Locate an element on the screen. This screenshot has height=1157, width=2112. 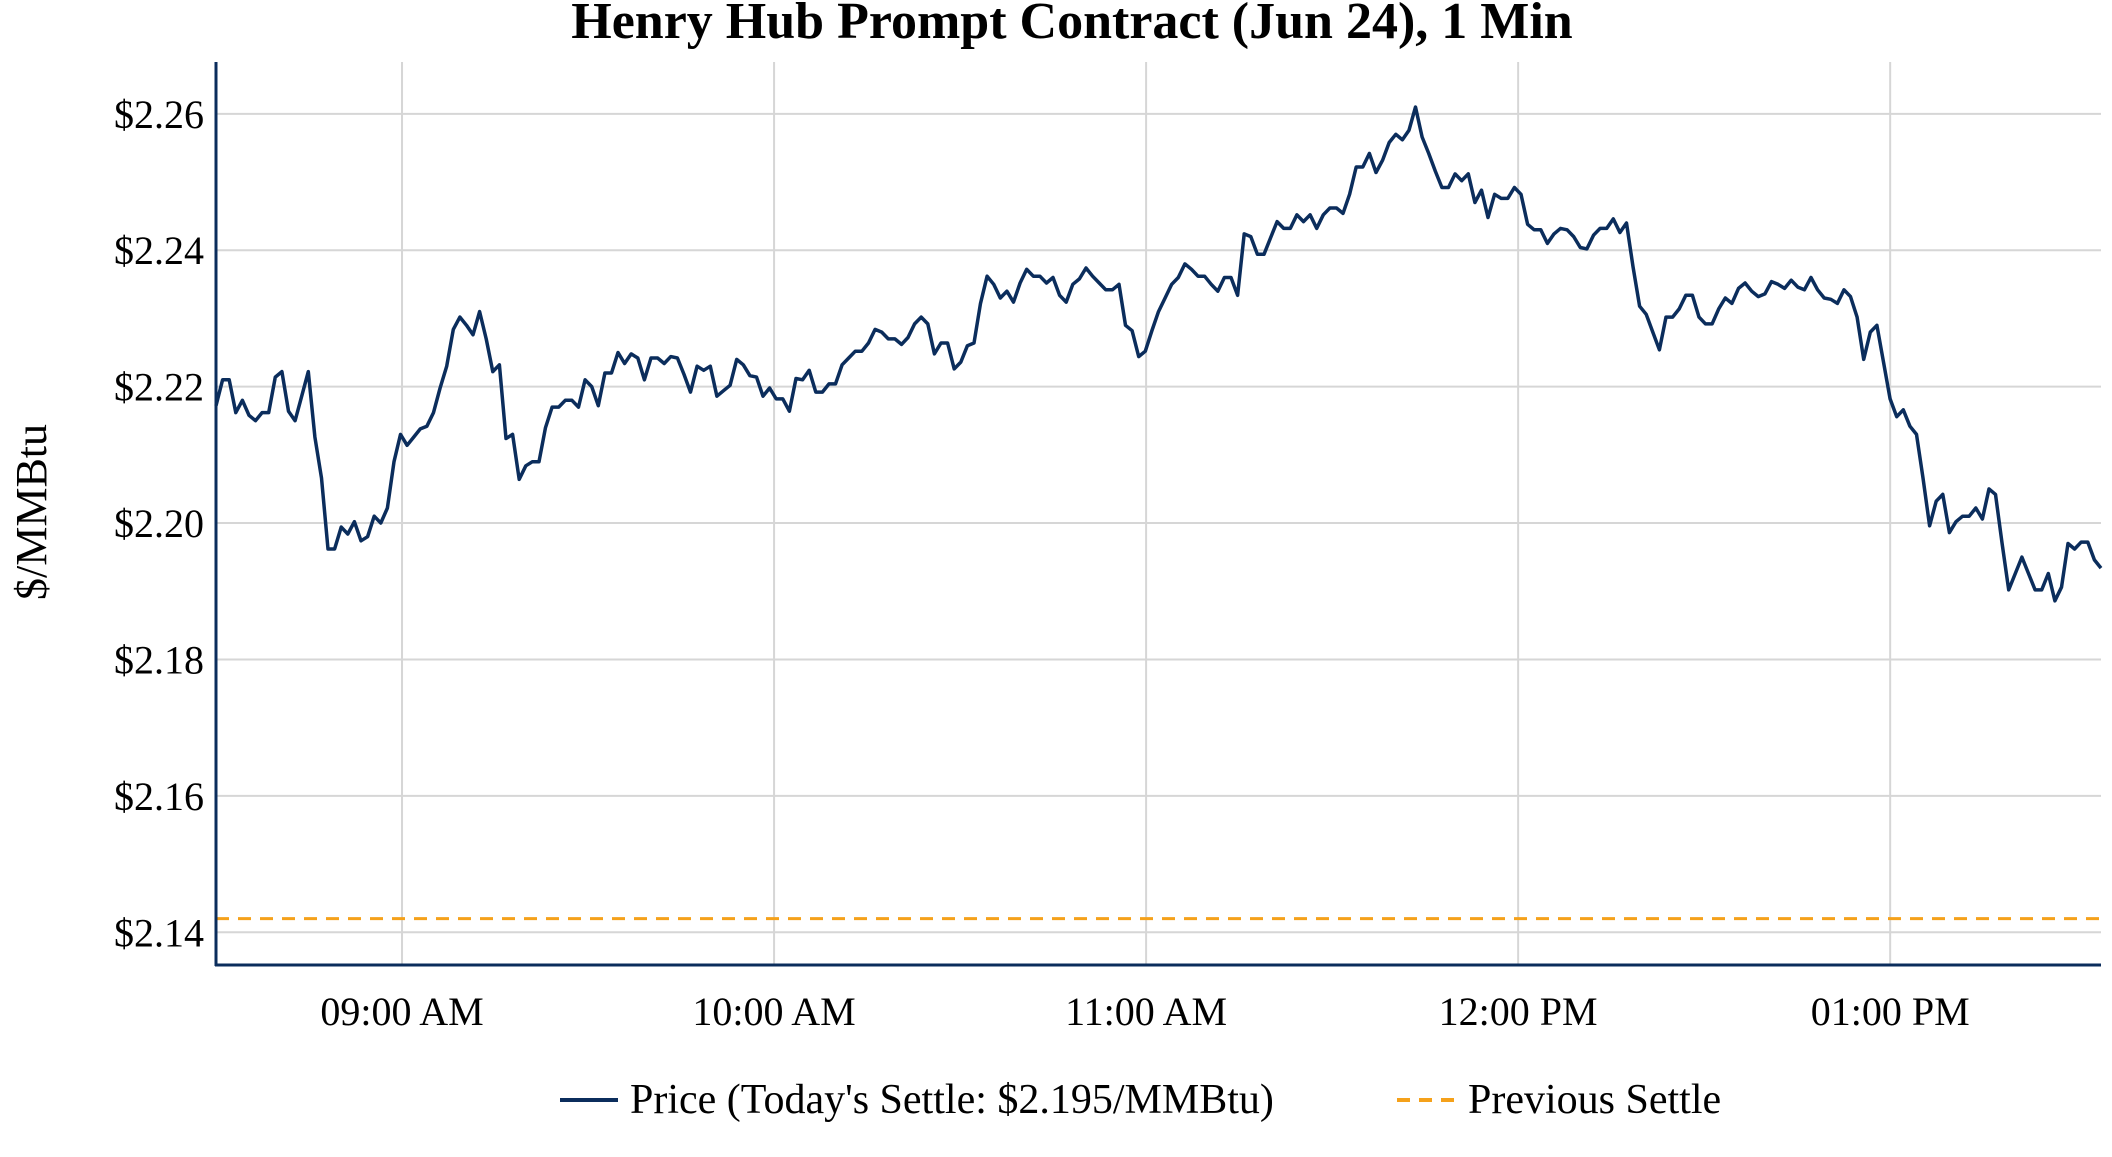
x-tick-label: 01:00 PM is located at coordinates (1890, 1011).